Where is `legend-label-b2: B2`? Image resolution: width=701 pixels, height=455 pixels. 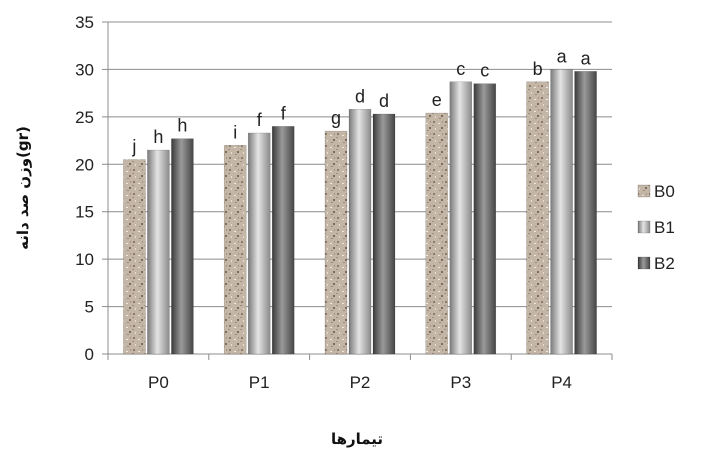
legend-label-b2: B2 is located at coordinates (664, 263).